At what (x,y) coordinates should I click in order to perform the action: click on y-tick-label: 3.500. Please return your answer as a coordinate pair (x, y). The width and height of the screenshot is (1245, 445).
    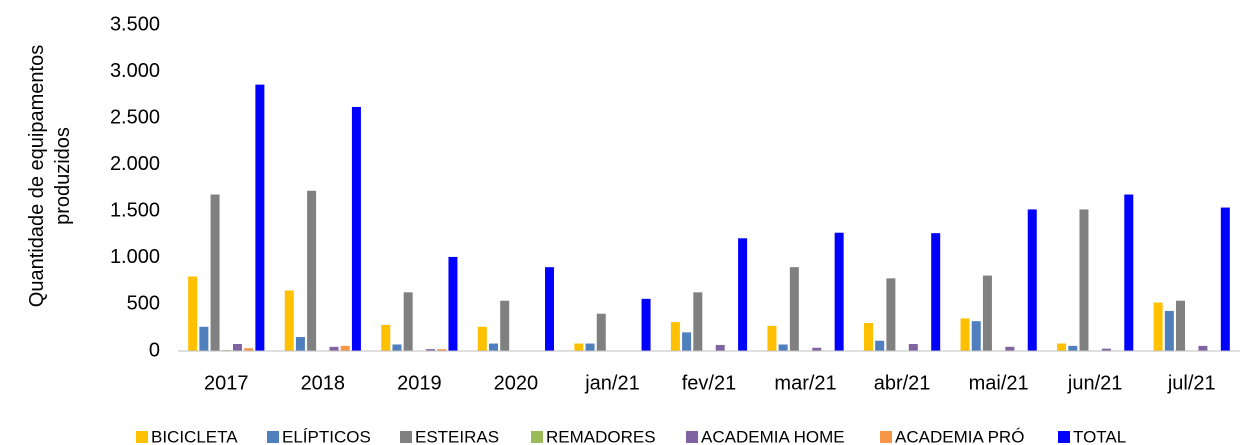
    Looking at the image, I should click on (135, 24).